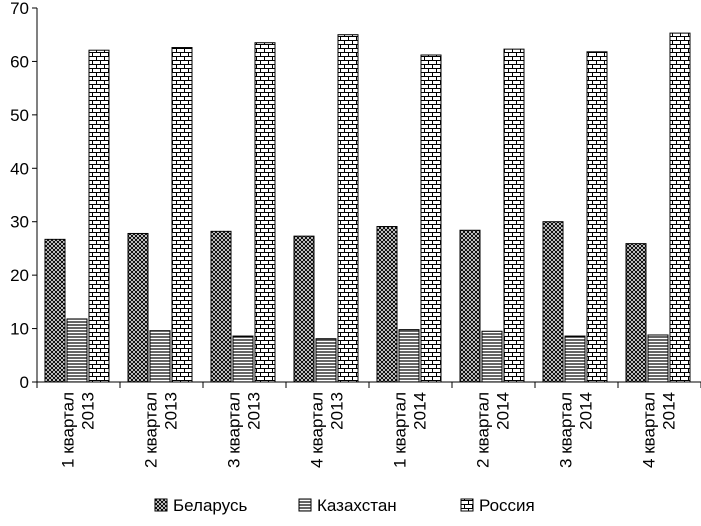 This screenshot has width=701, height=526. I want to click on x-tick-label: 3 квартал 2014, so click(576, 430).